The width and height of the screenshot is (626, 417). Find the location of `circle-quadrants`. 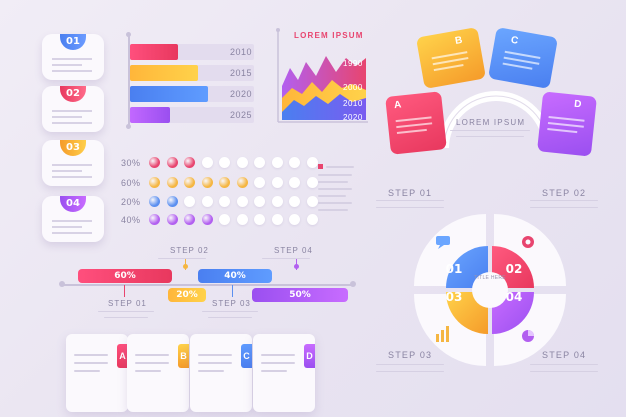

circle-quadrants is located at coordinates (490, 290).